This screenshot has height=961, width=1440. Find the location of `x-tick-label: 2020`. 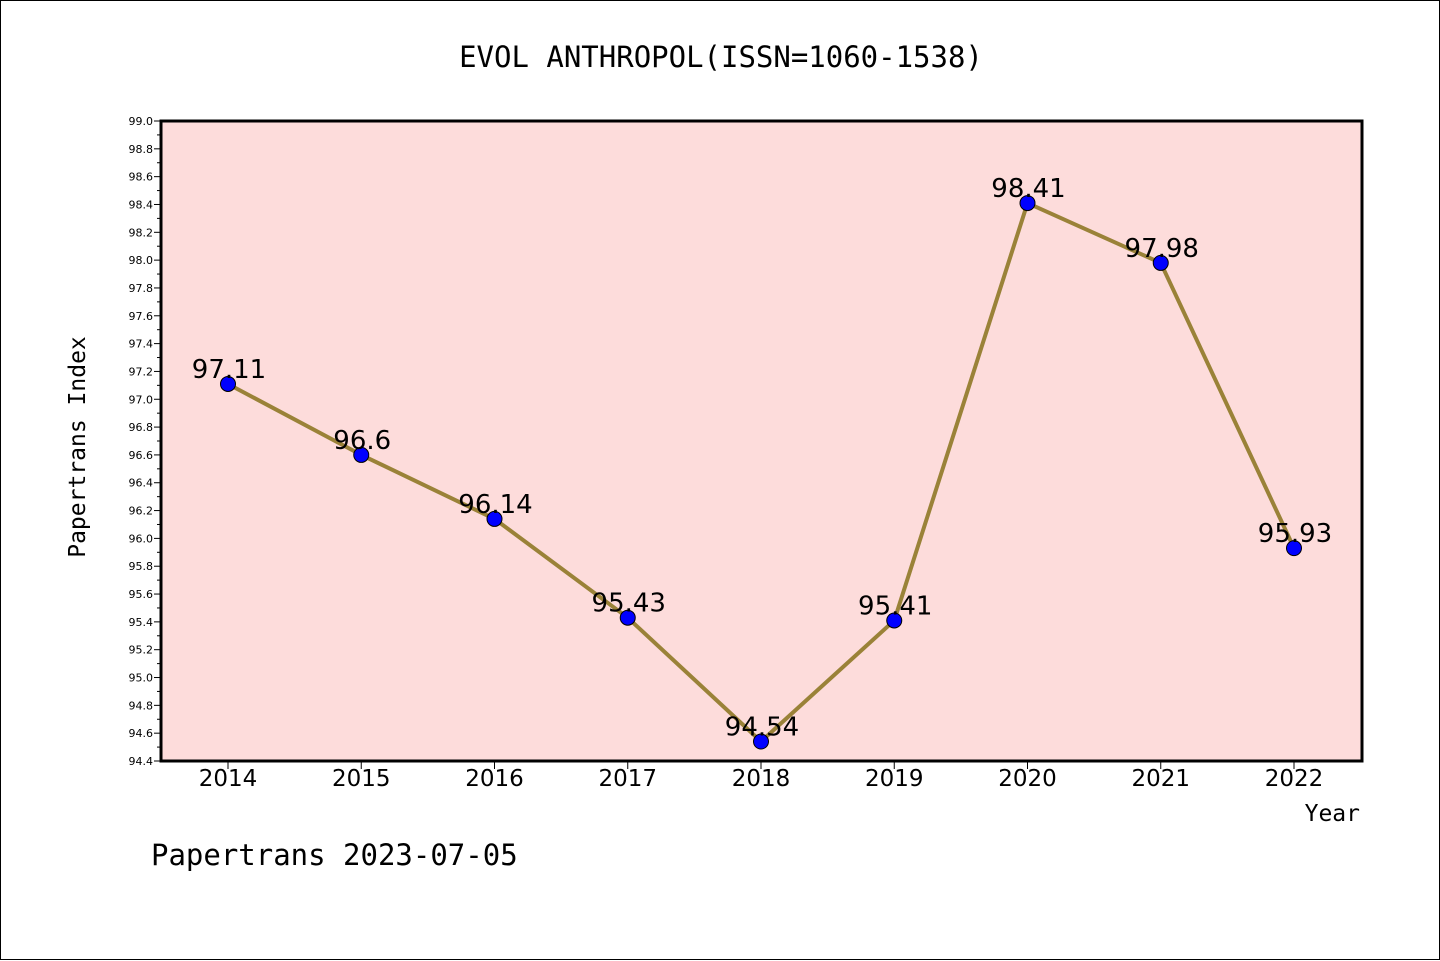

x-tick-label: 2020 is located at coordinates (1027, 779).